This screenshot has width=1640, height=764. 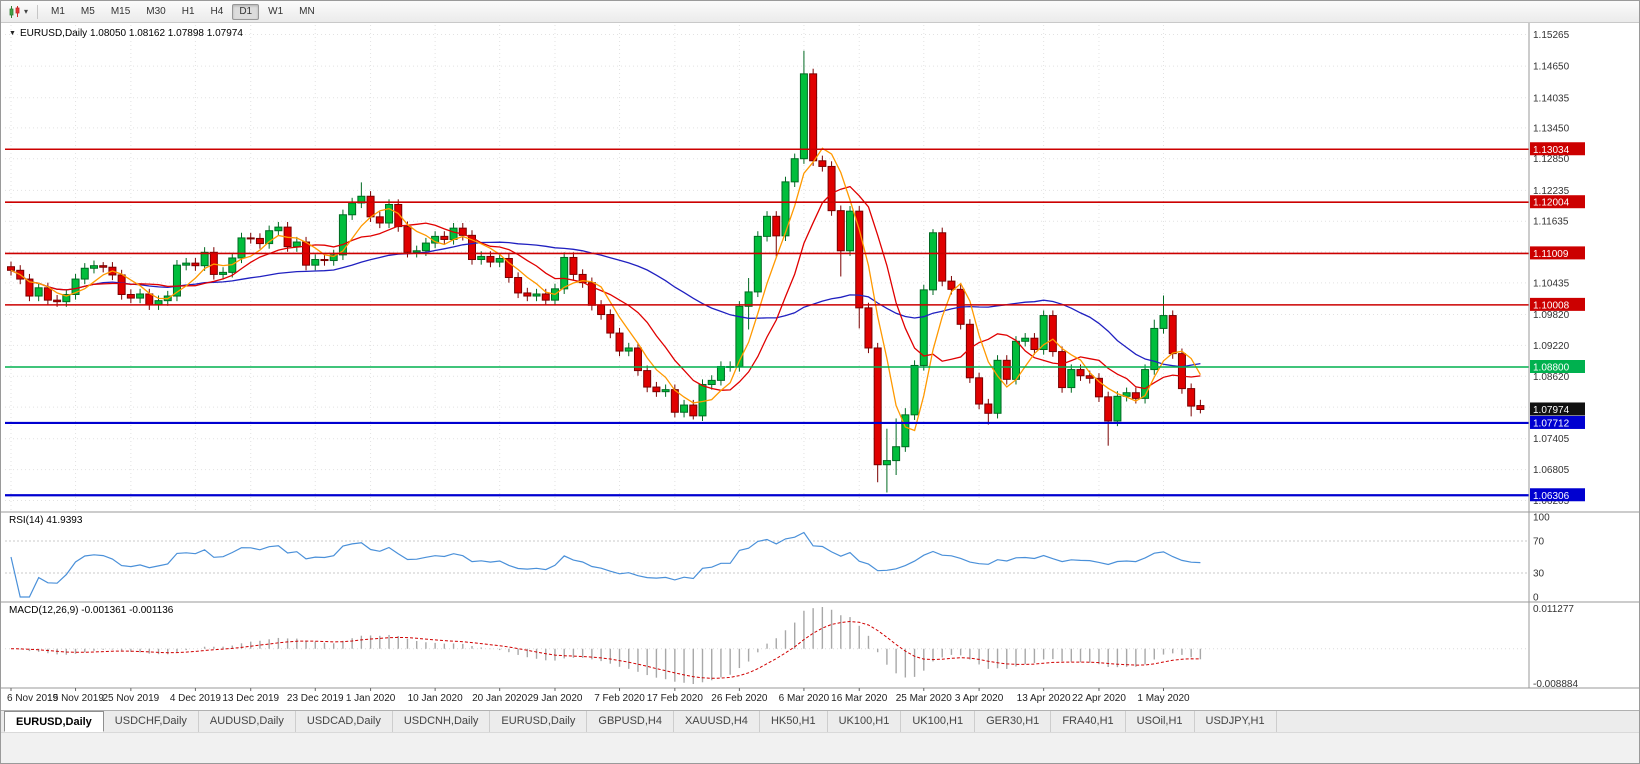 I want to click on svg-text: 1 Jan 2020, so click(x=371, y=698).